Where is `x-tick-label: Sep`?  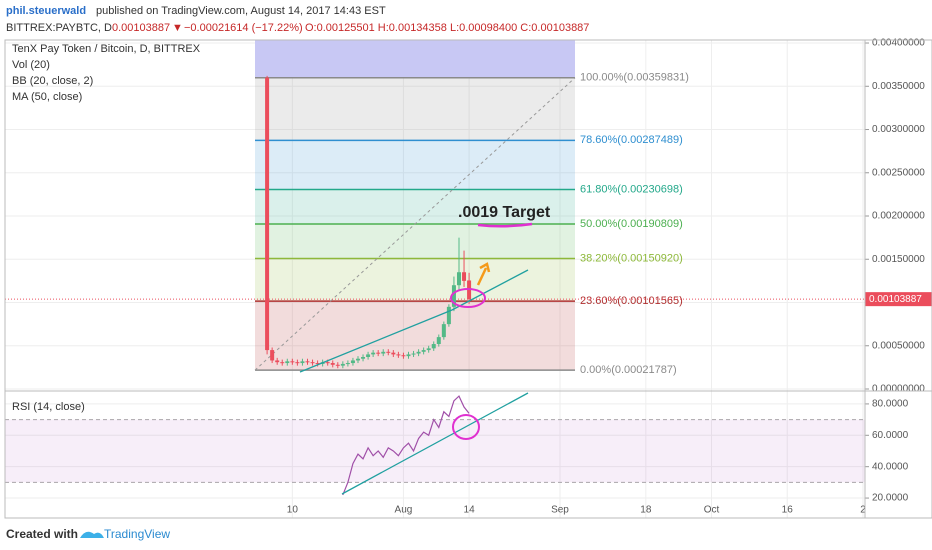 x-tick-label: Sep is located at coordinates (560, 510).